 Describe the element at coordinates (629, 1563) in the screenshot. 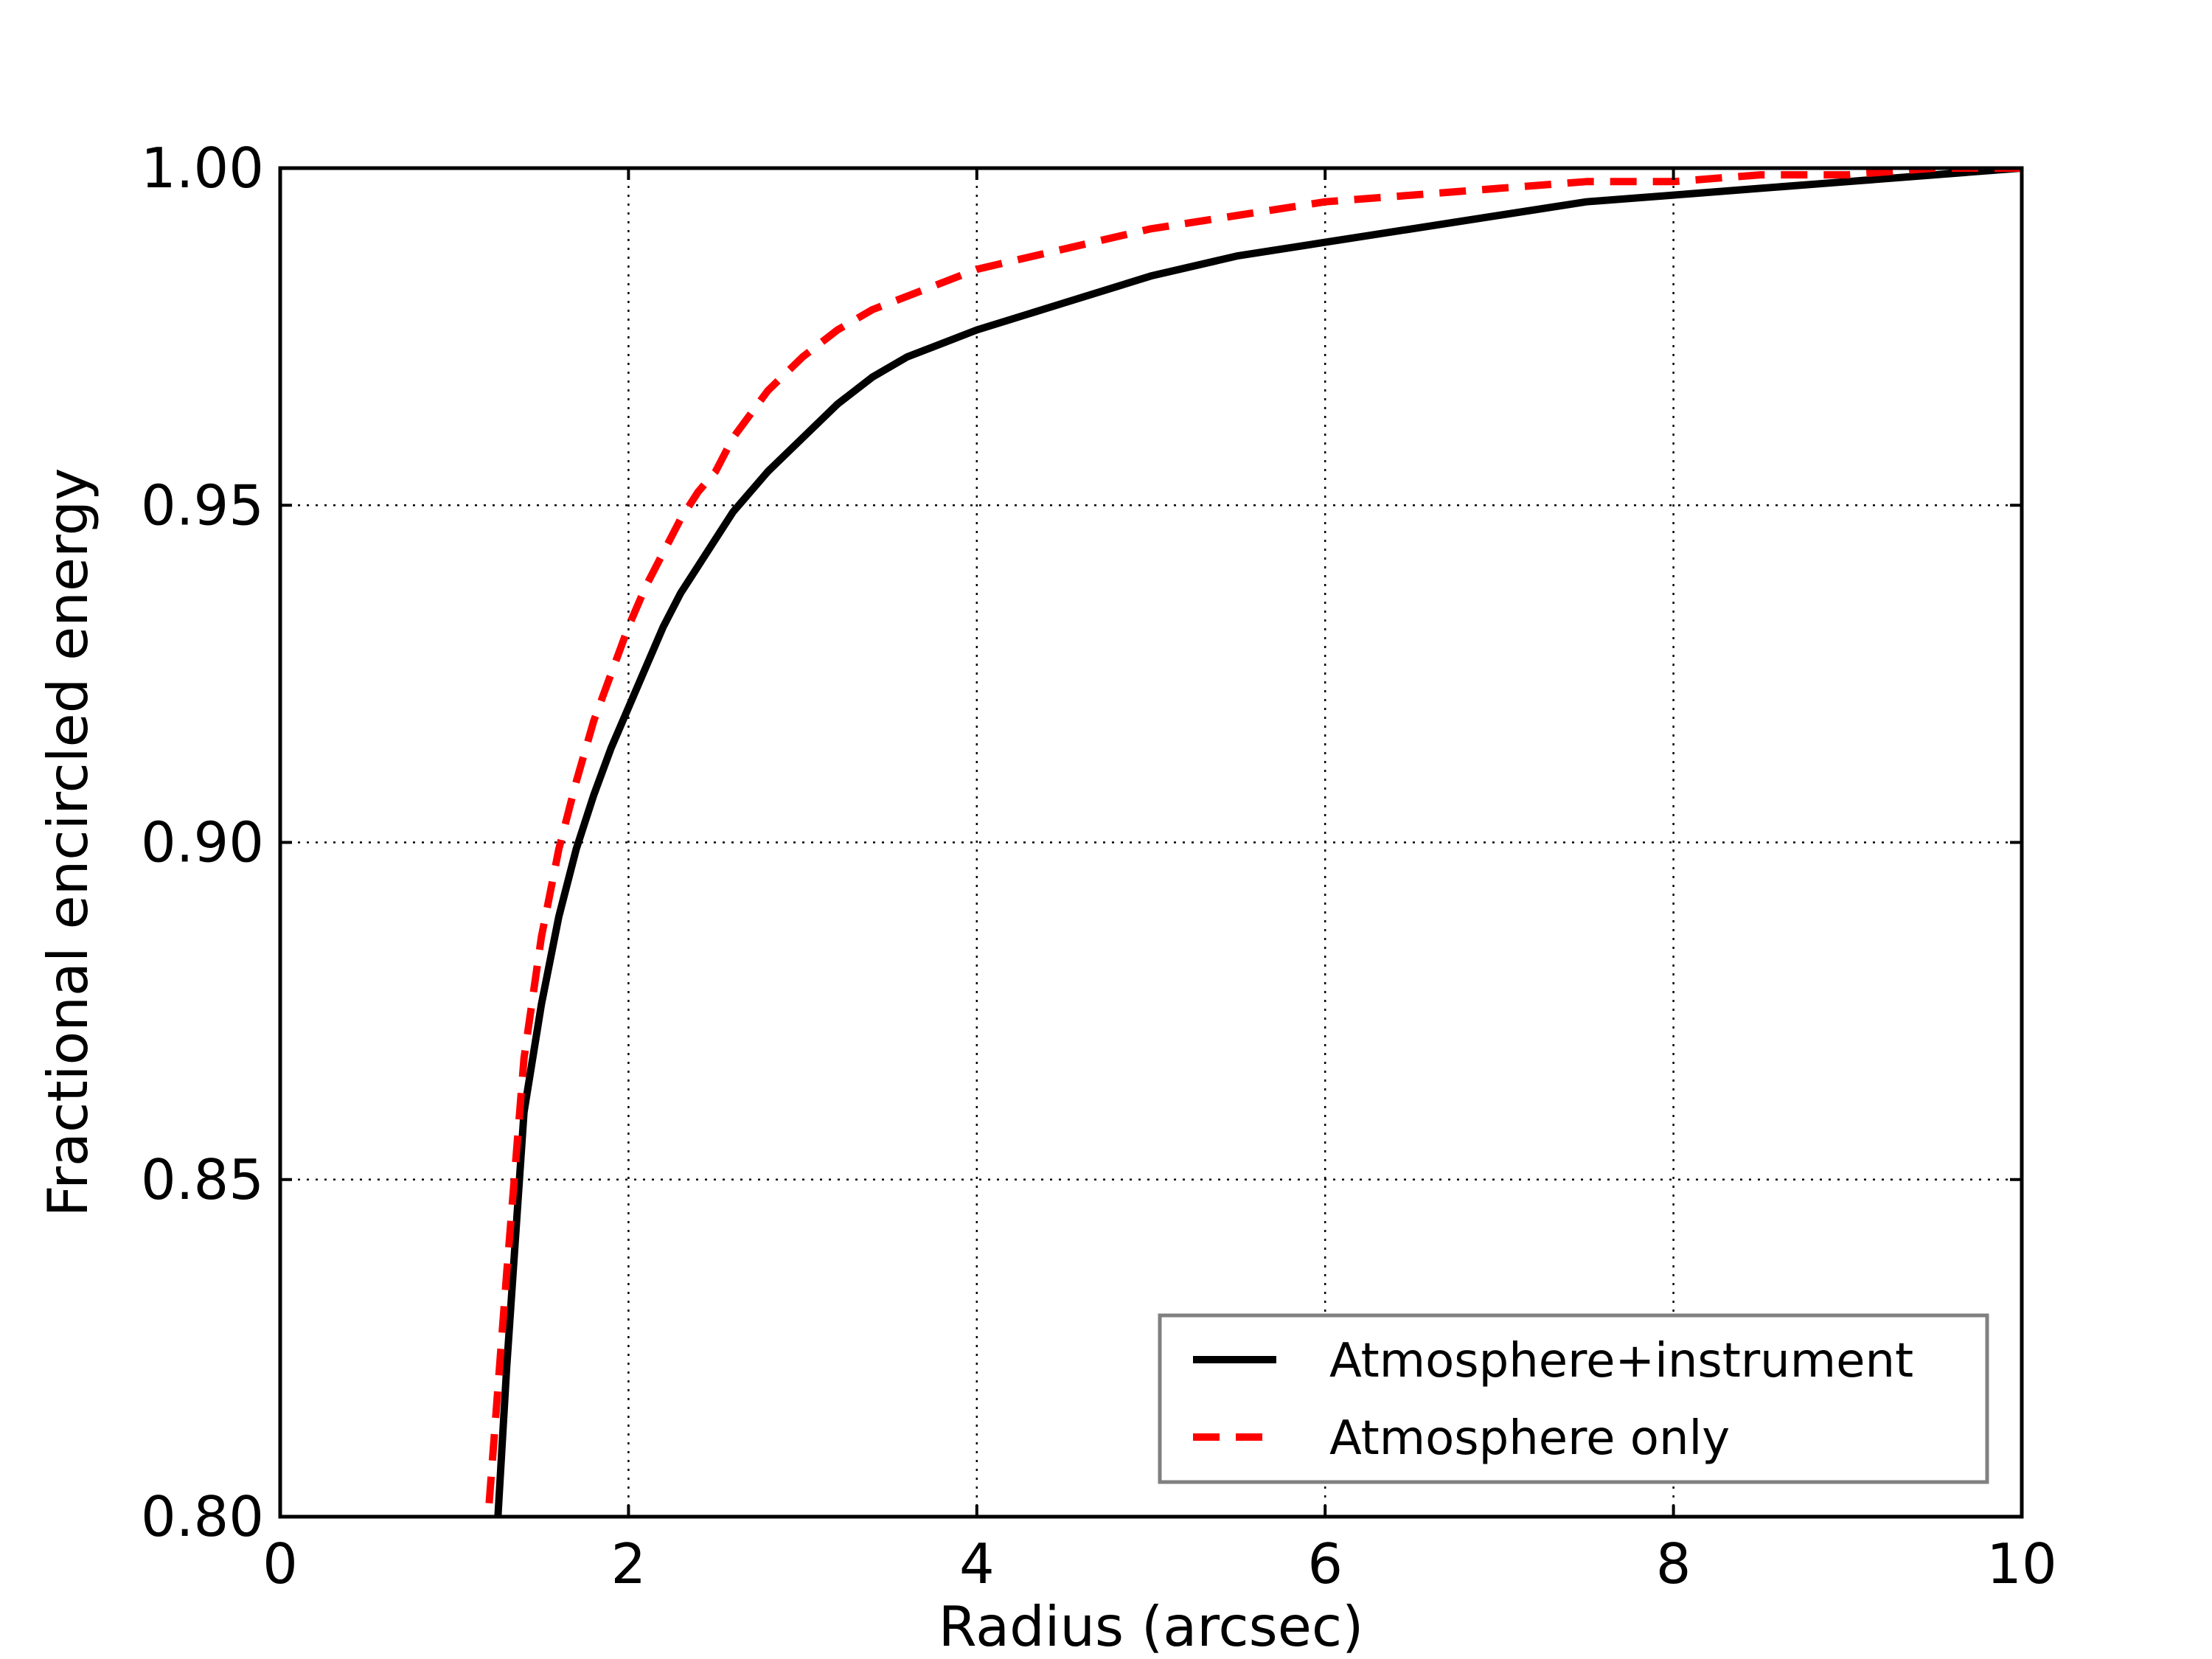

I see `x-tick-label: 2` at that location.